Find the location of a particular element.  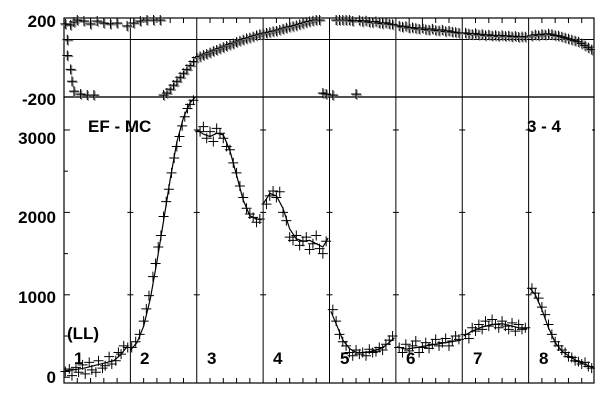

bottom-y-tick-0: 0 is located at coordinates (51, 377).